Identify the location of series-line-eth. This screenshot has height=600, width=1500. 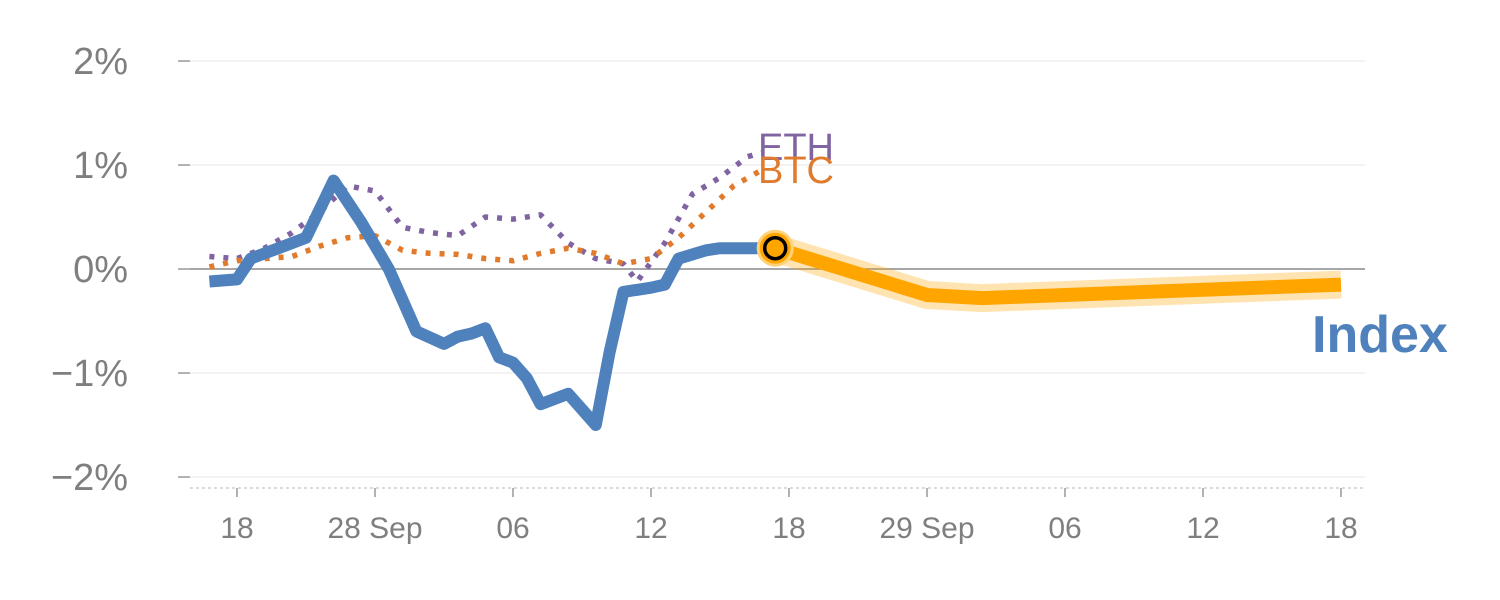
(486, 217).